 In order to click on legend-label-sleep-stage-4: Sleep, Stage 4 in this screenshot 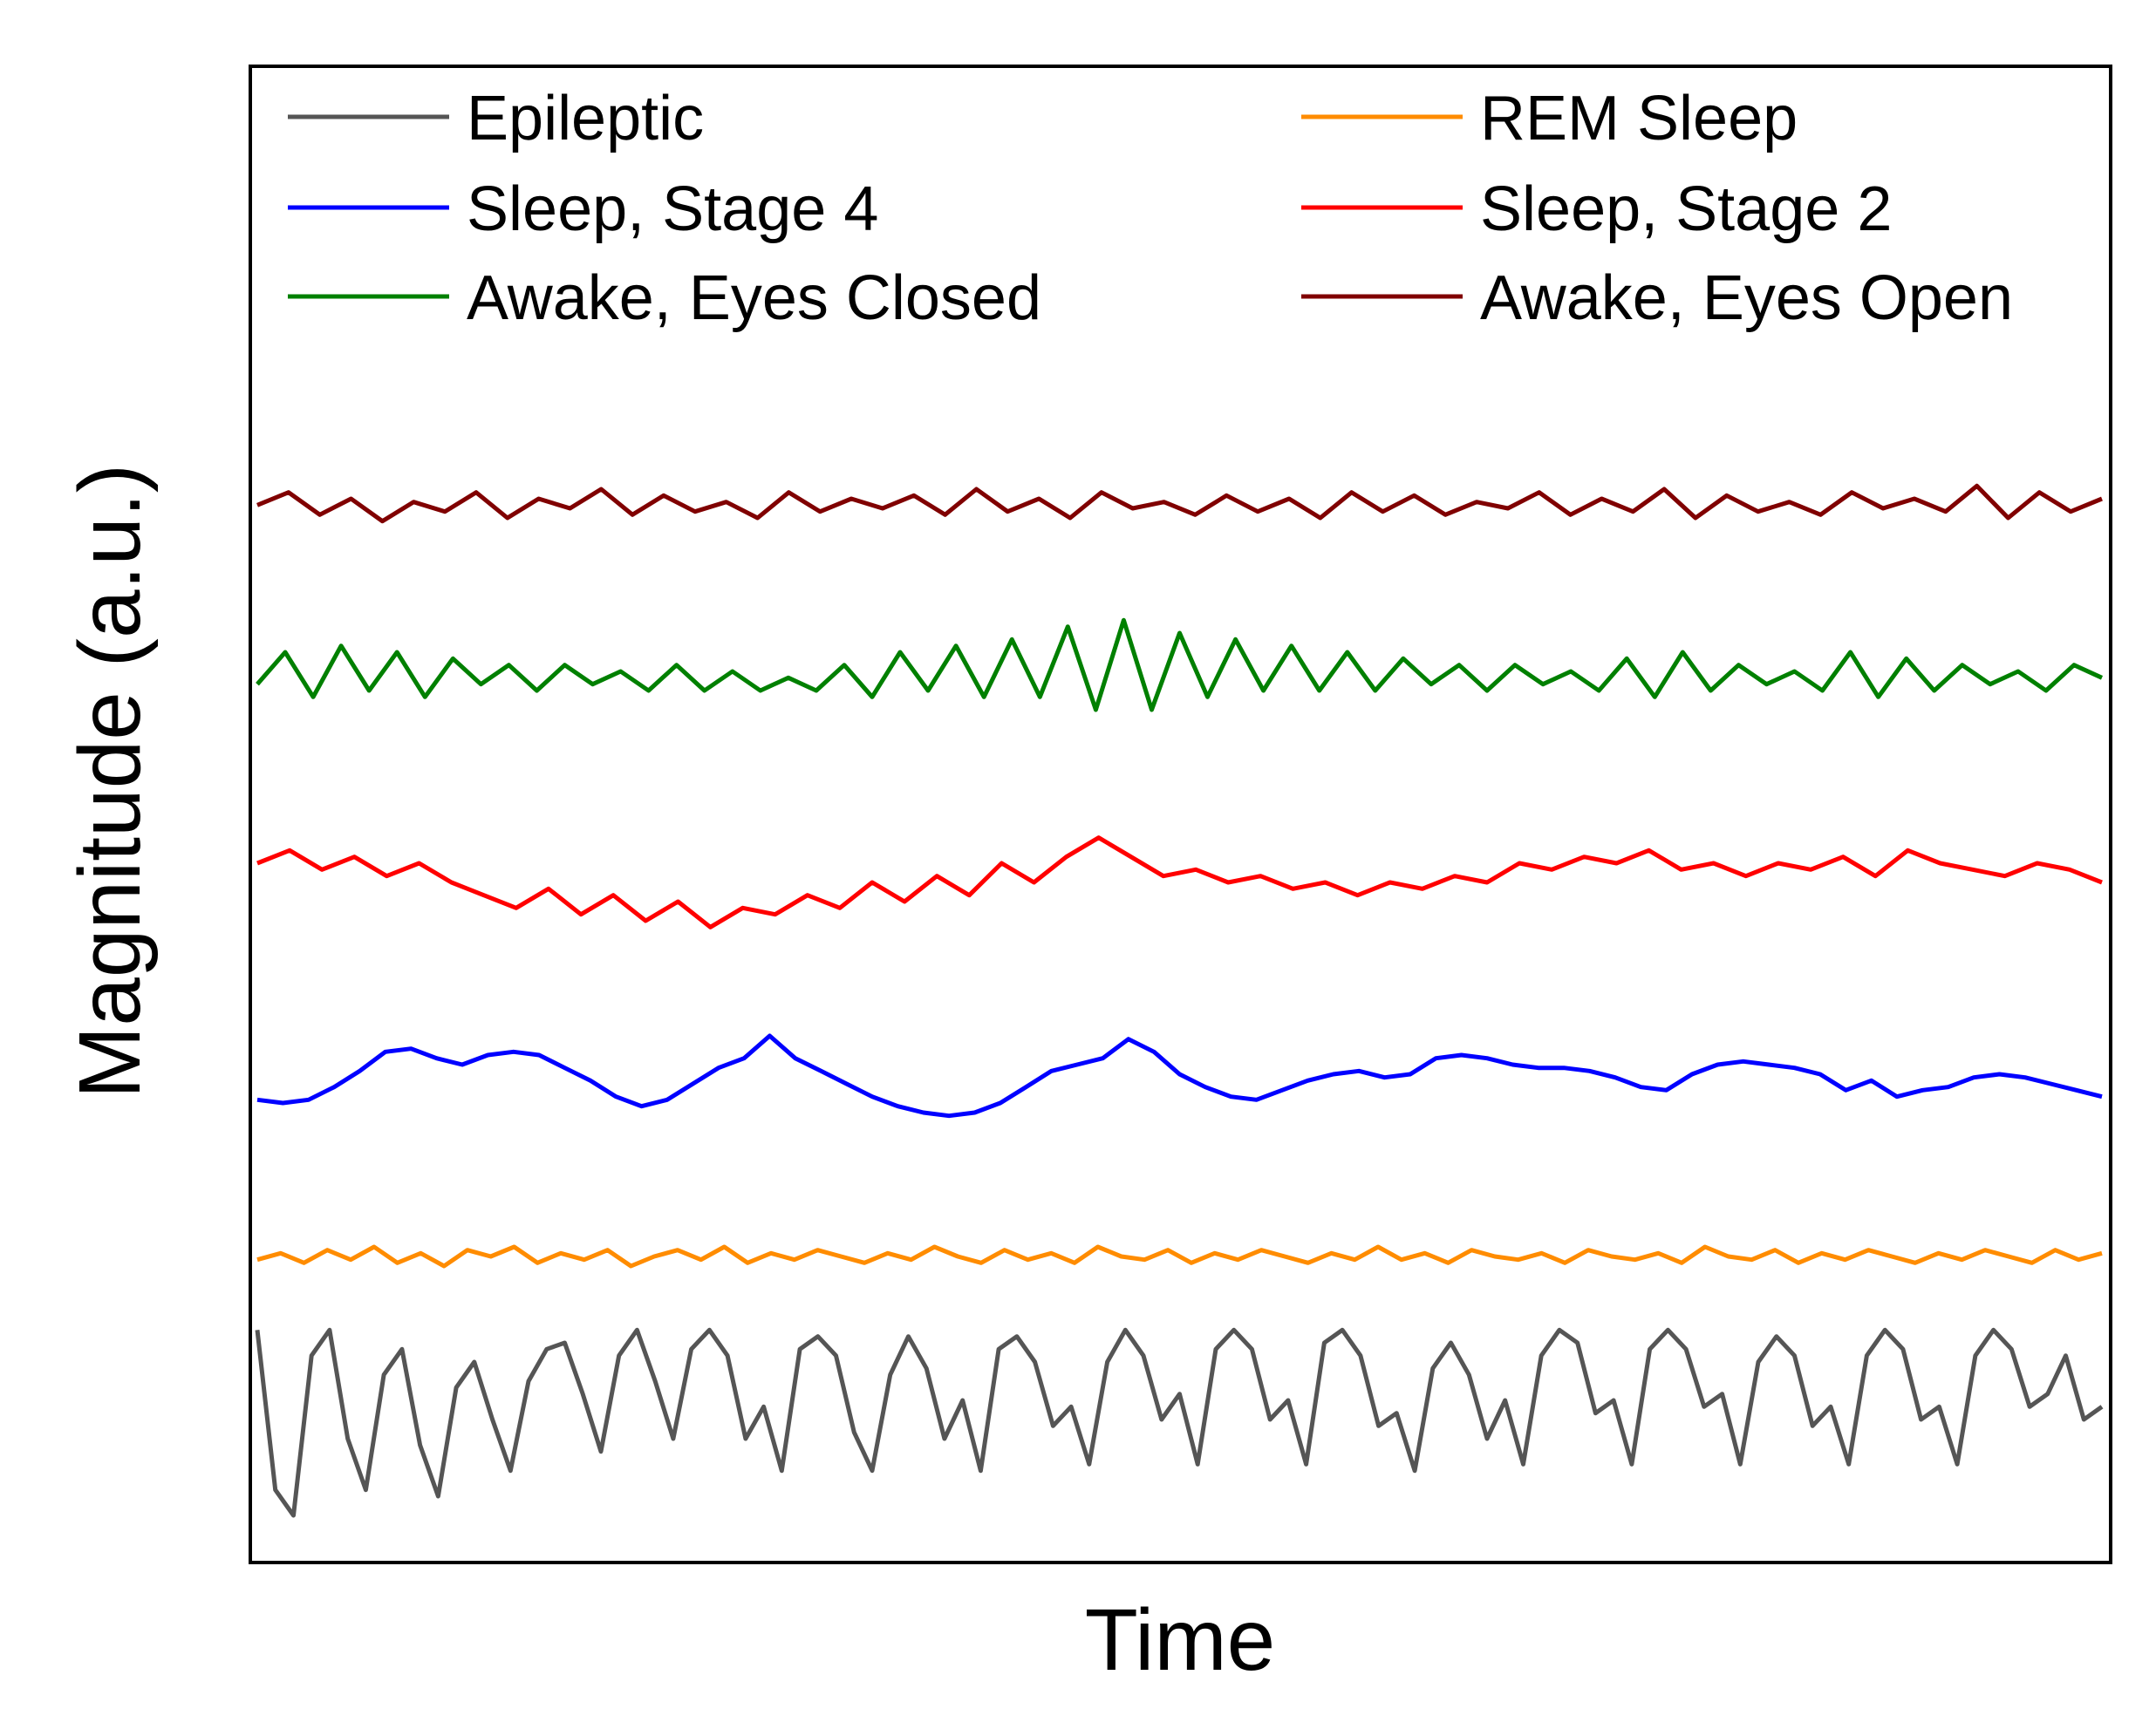, I will do `click(672, 209)`.